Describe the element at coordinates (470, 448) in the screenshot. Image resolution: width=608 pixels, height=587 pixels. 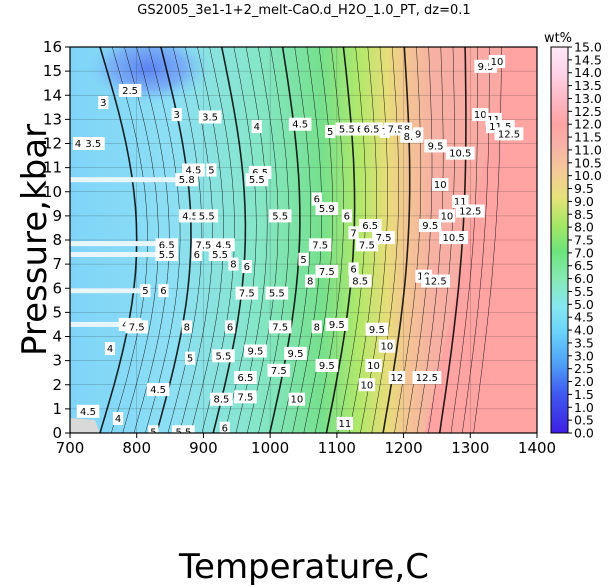
I see `x-tick-label: 1300` at that location.